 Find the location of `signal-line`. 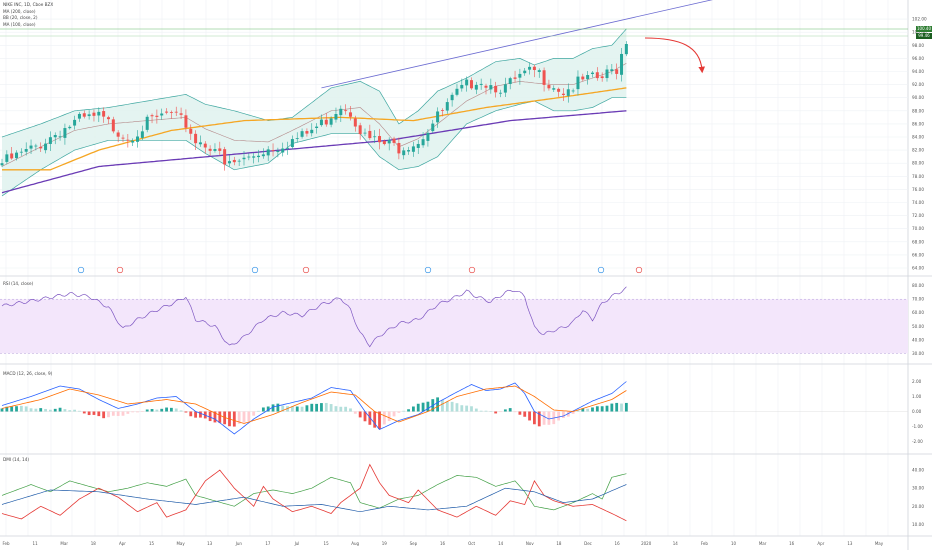

signal-line is located at coordinates (314, 404).